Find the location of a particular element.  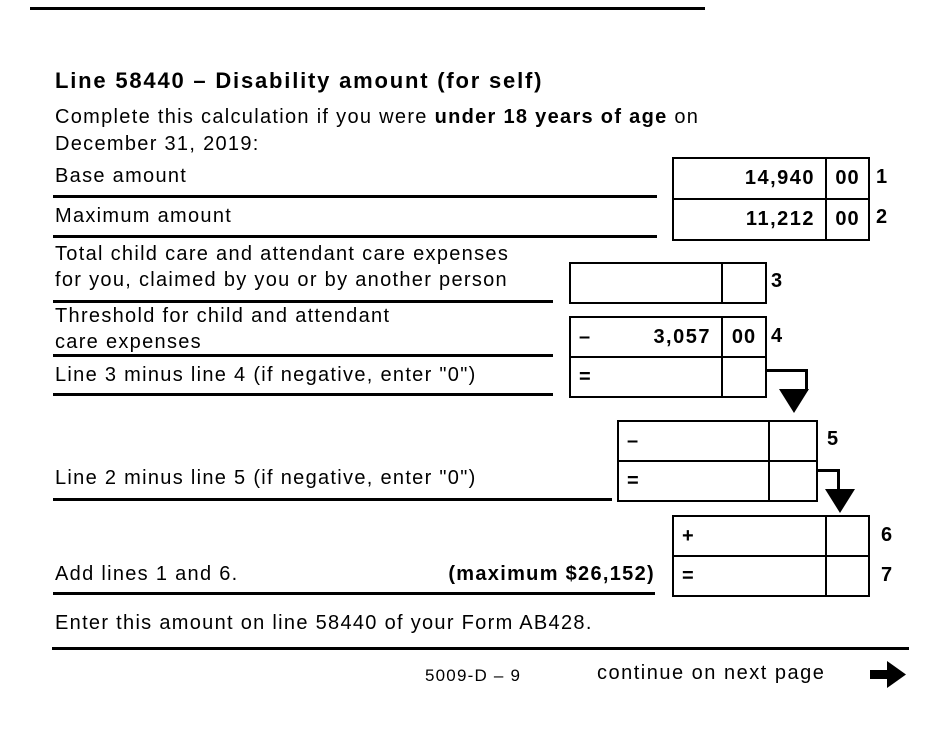

line5-dollars-field: – is located at coordinates (693, 441).